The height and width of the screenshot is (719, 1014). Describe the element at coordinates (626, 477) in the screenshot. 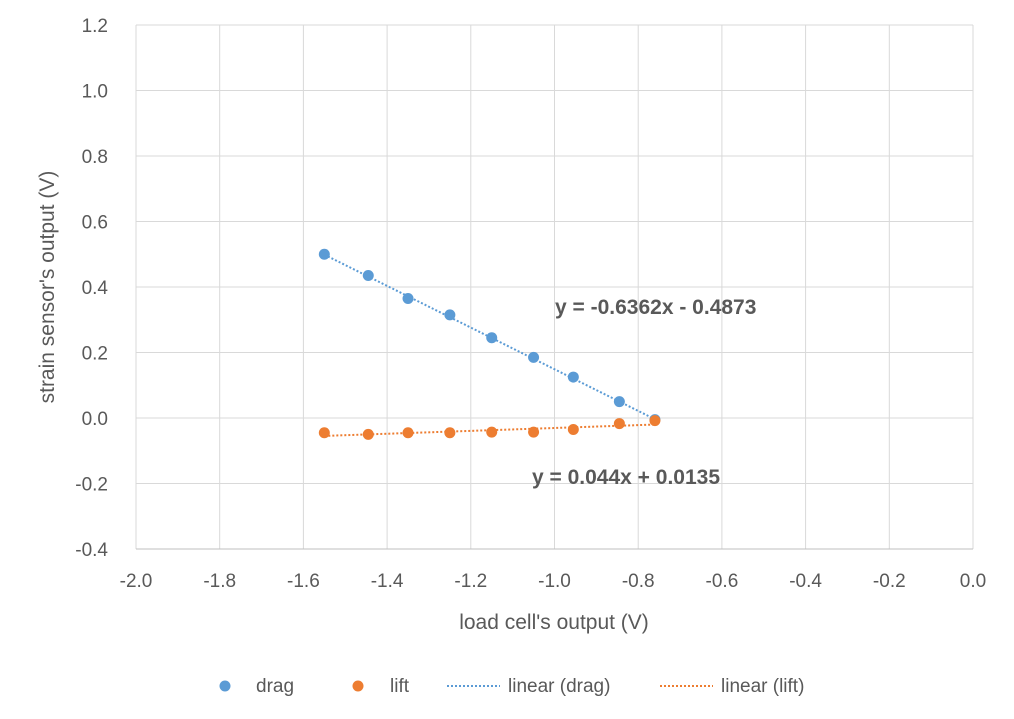

I see `trendline-equation-lift: y = 0.044x + 0.0135` at that location.